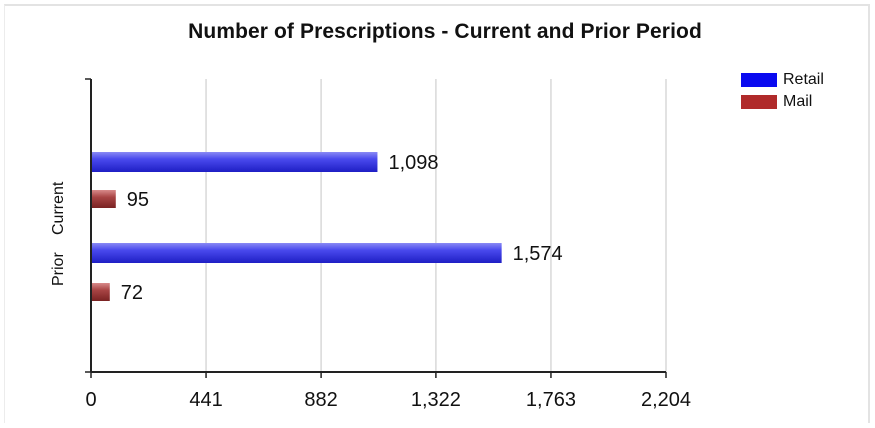  Describe the element at coordinates (782, 79) in the screenshot. I see `legend-item-retail: Retail` at that location.